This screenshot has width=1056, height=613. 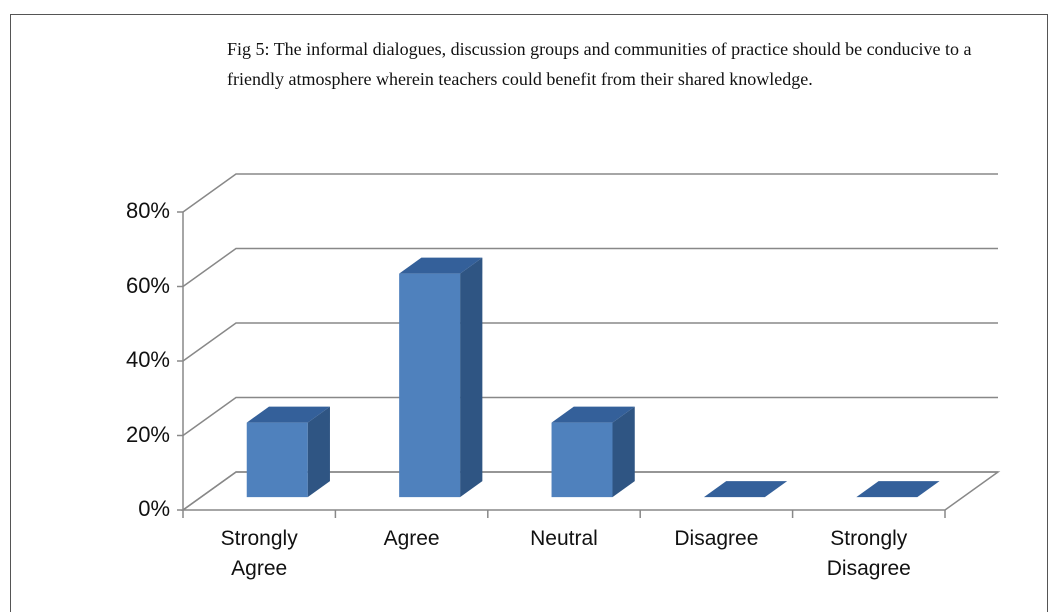 I want to click on y-tick-label: 20%, so click(x=147, y=434).